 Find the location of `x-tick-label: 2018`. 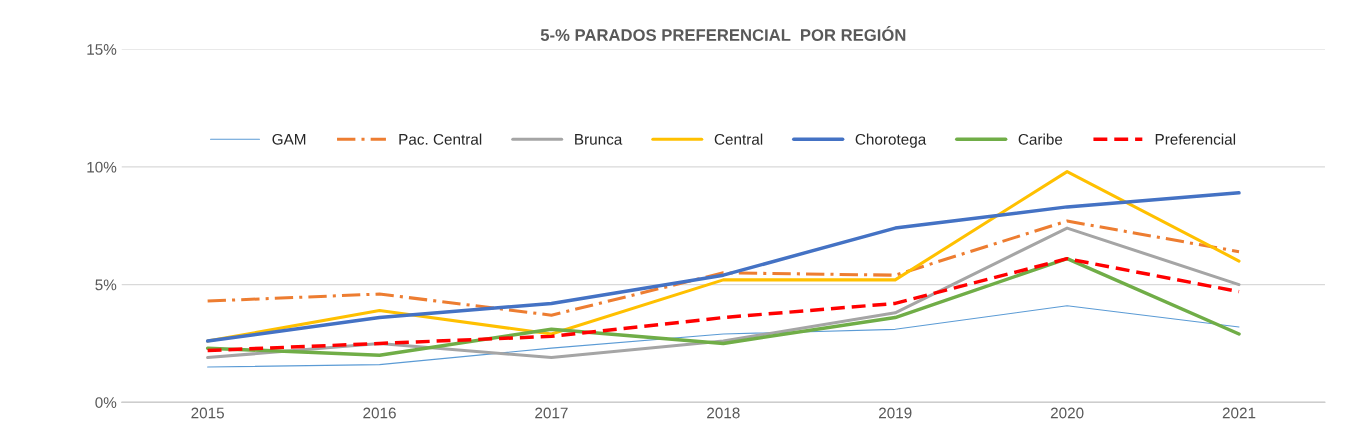

x-tick-label: 2018 is located at coordinates (723, 413).